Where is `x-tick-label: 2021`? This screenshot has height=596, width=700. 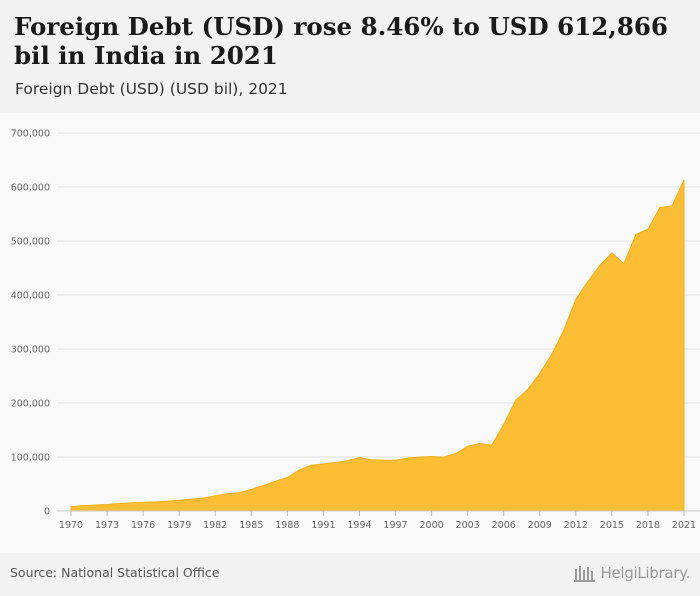
x-tick-label: 2021 is located at coordinates (684, 525).